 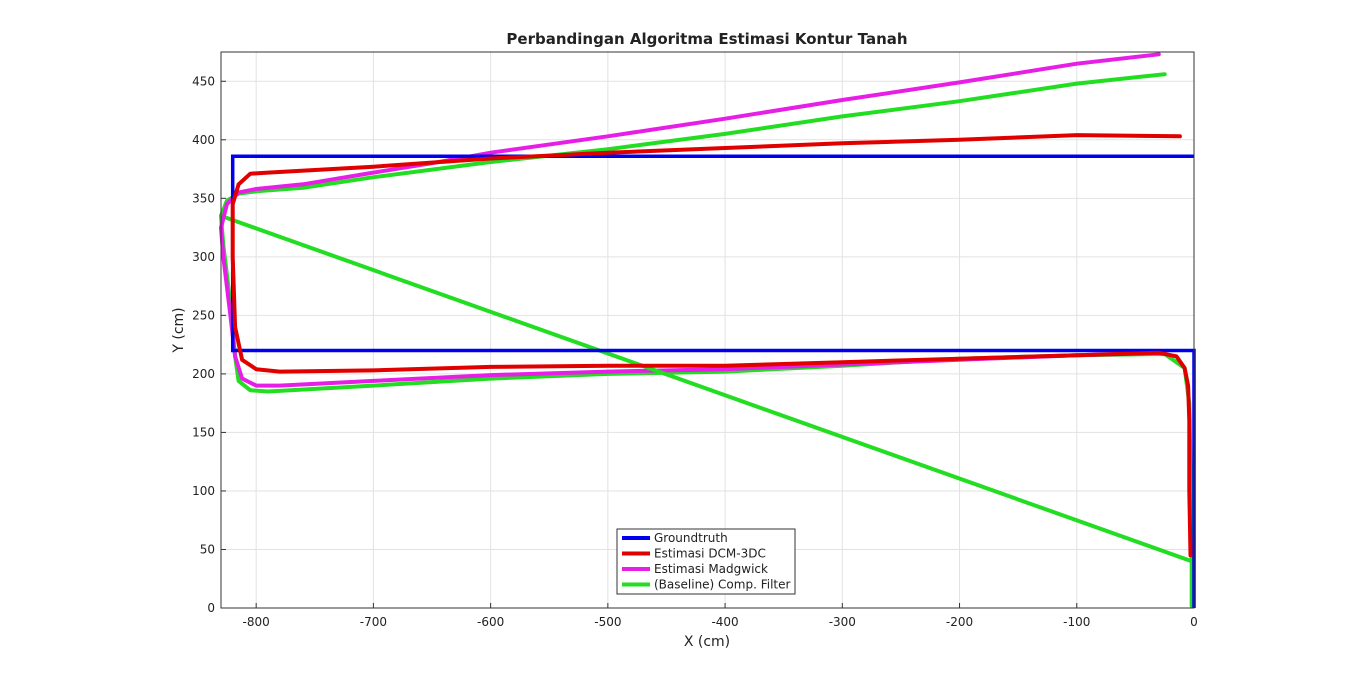 I want to click on y-tick-label: 200, so click(x=203, y=374).